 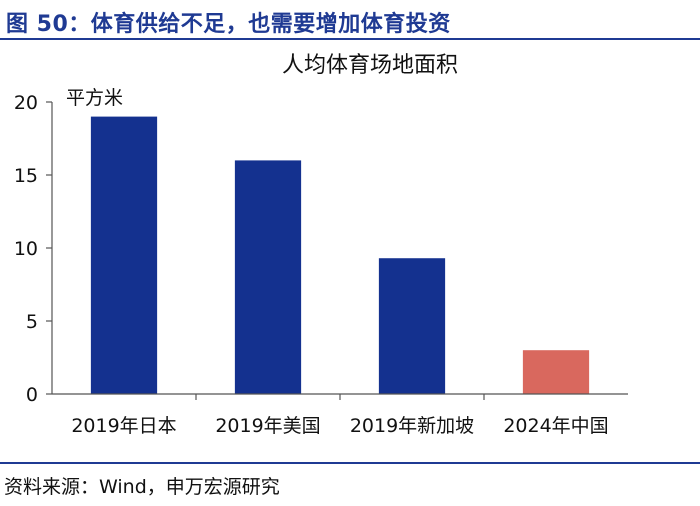 What do you see at coordinates (32, 322) in the screenshot?
I see `y-tick-label: 5` at bounding box center [32, 322].